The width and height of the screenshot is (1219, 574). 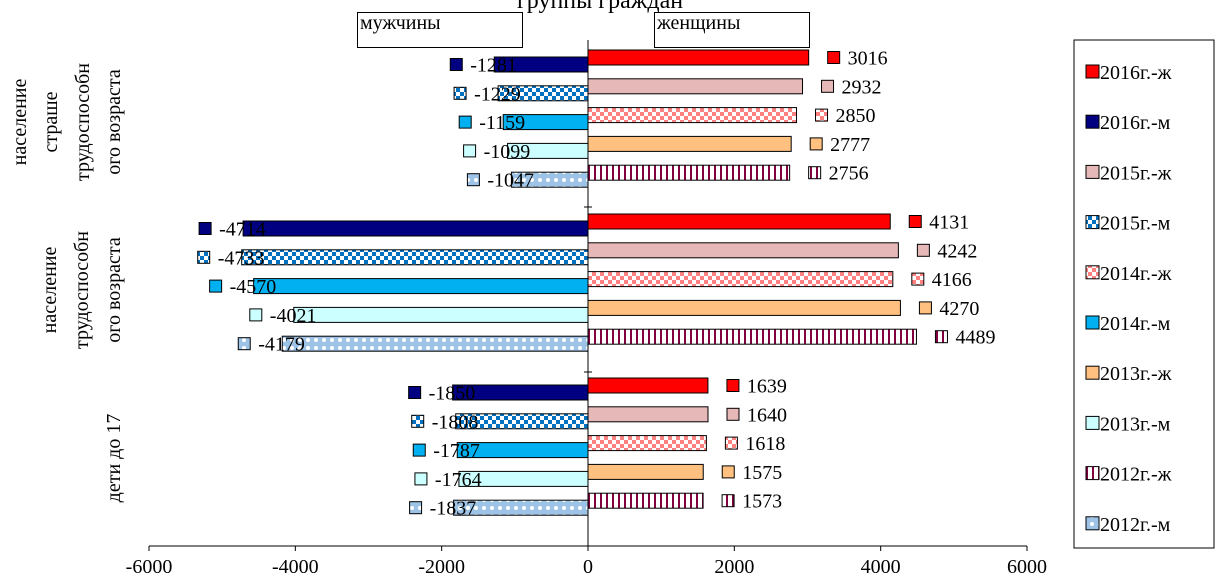 I want to click on legend-label: 2016г.-м, so click(x=1135, y=123).